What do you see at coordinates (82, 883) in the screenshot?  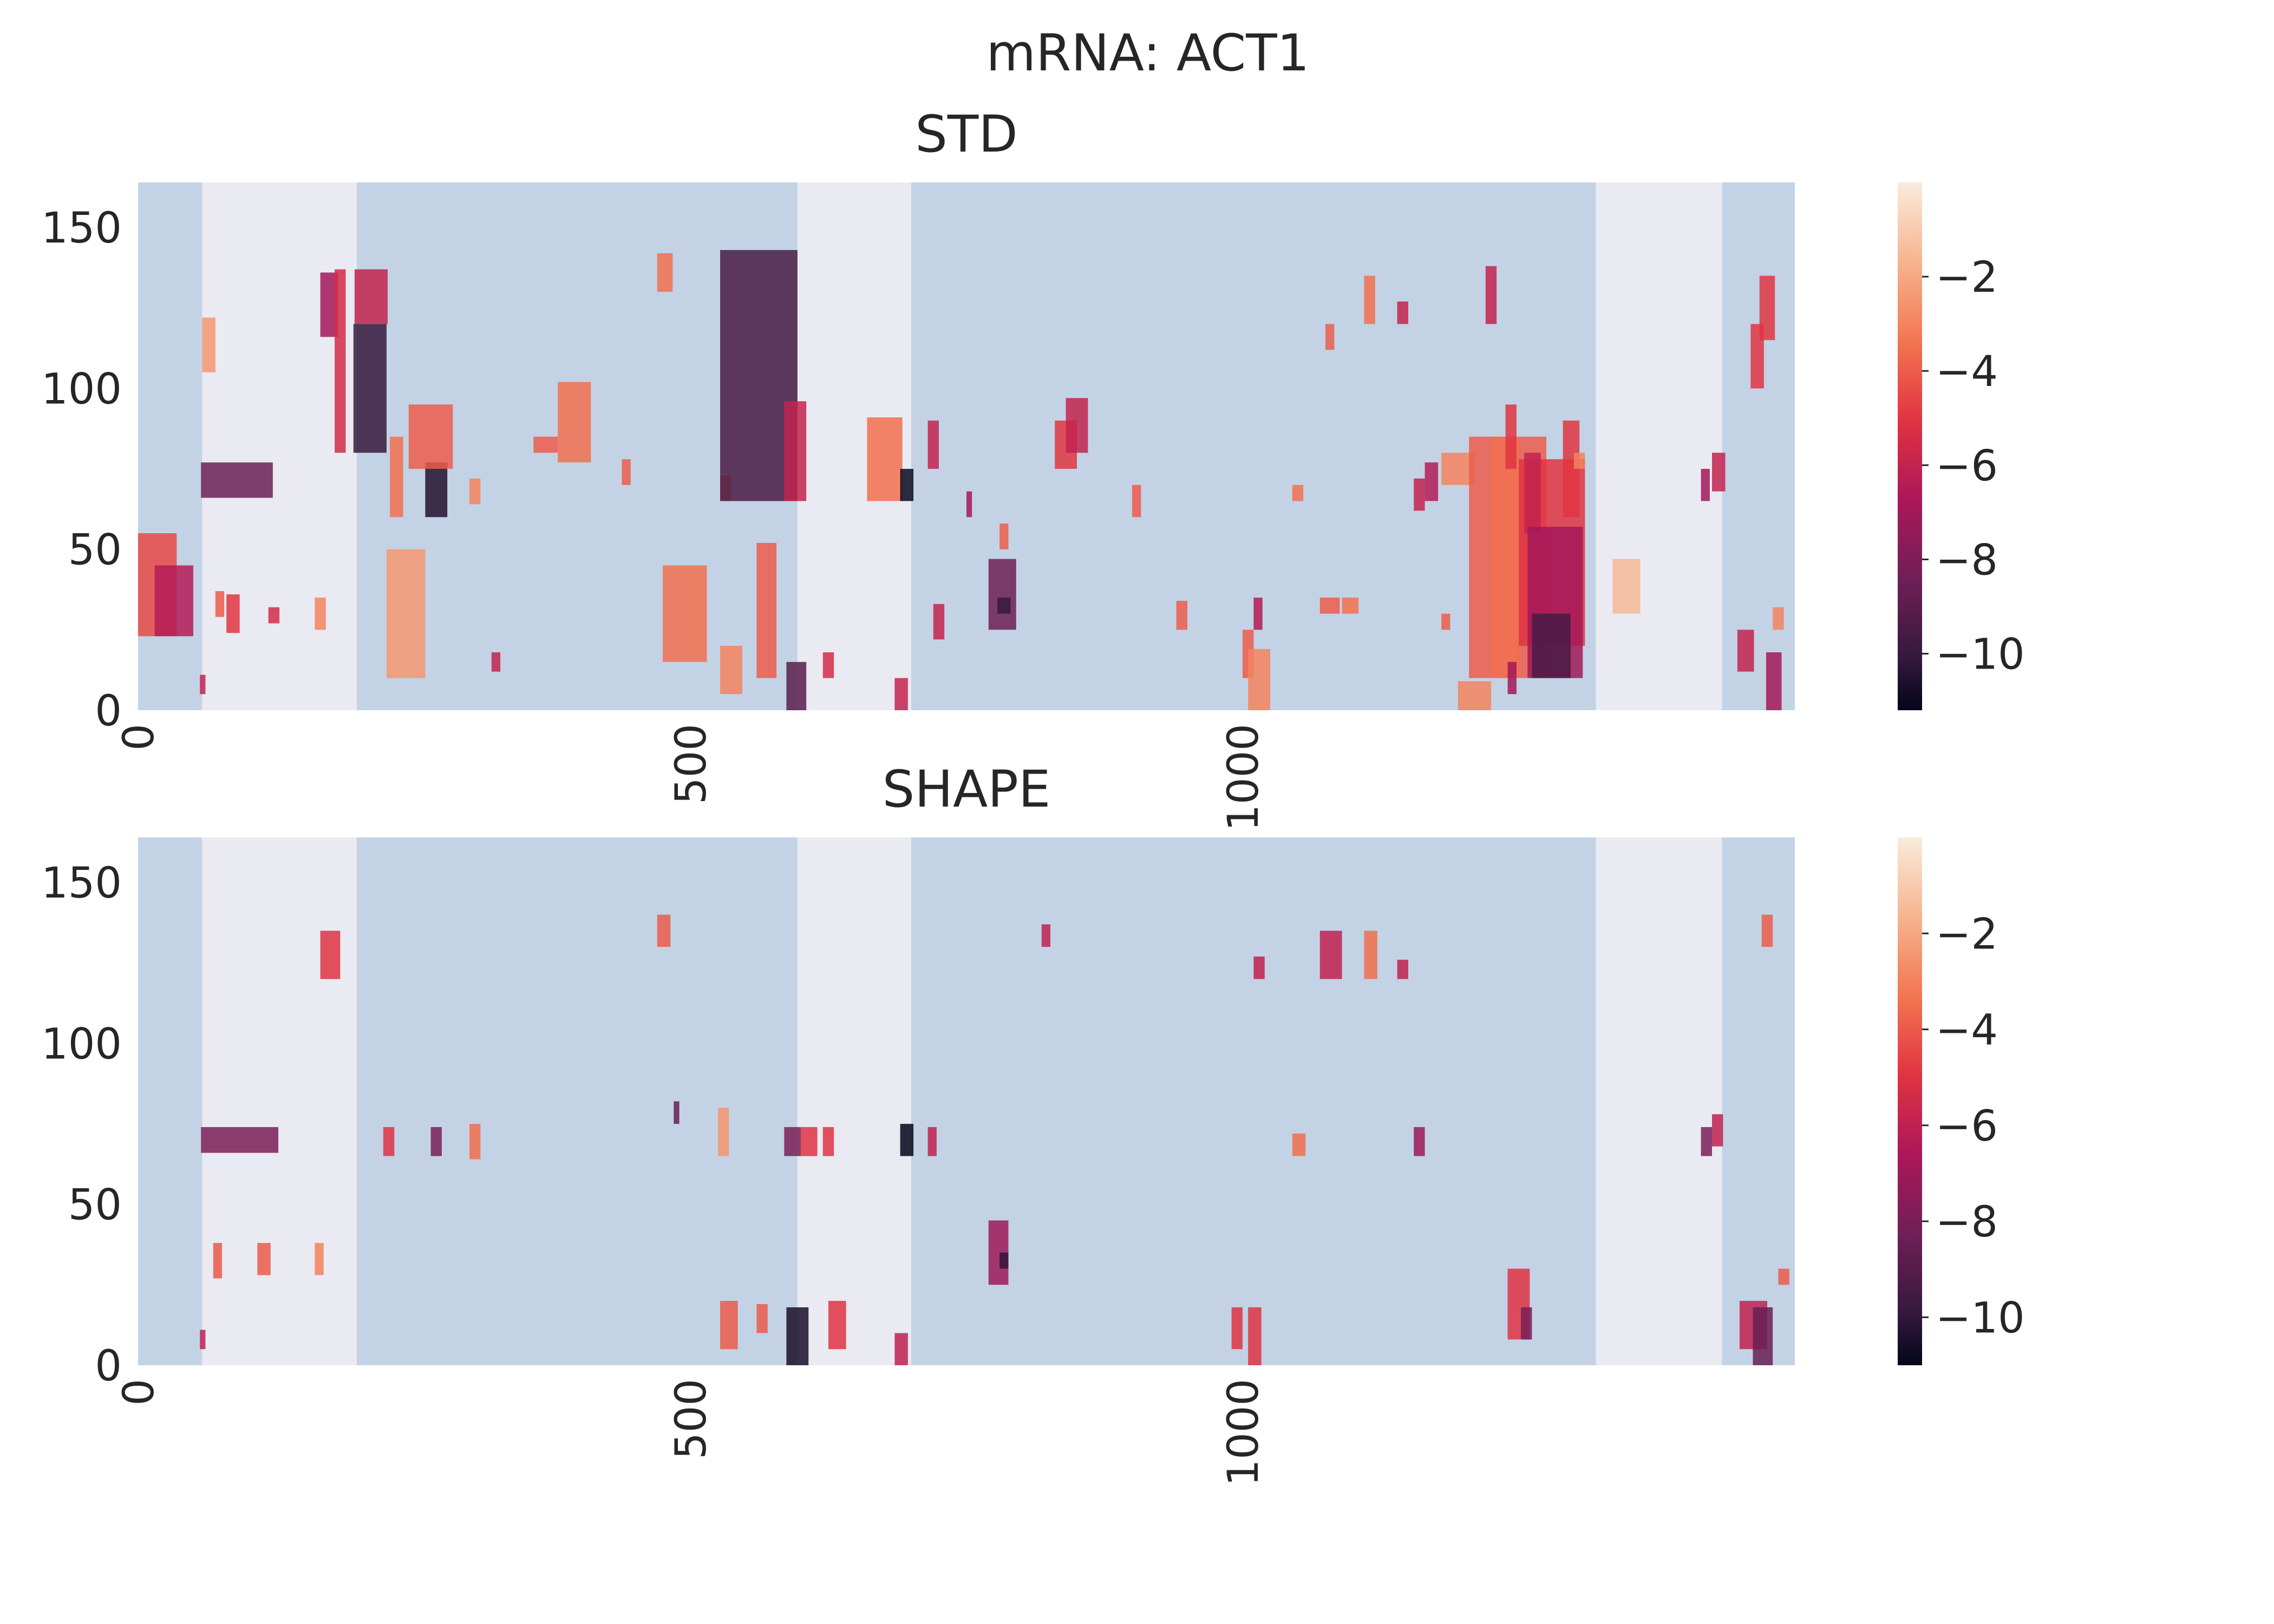 I see `y-tick-label: 150` at bounding box center [82, 883].